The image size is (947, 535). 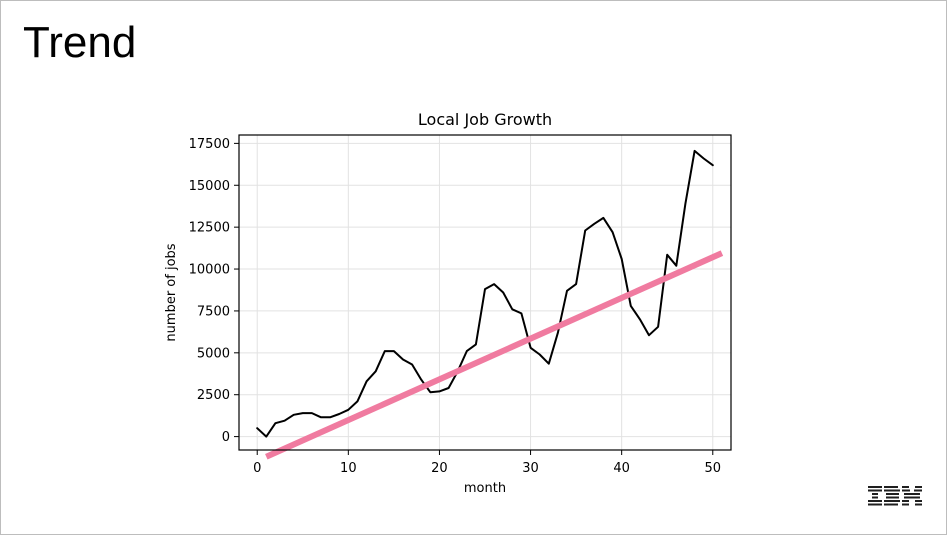 What do you see at coordinates (713, 468) in the screenshot?
I see `x-tick-label: 50` at bounding box center [713, 468].